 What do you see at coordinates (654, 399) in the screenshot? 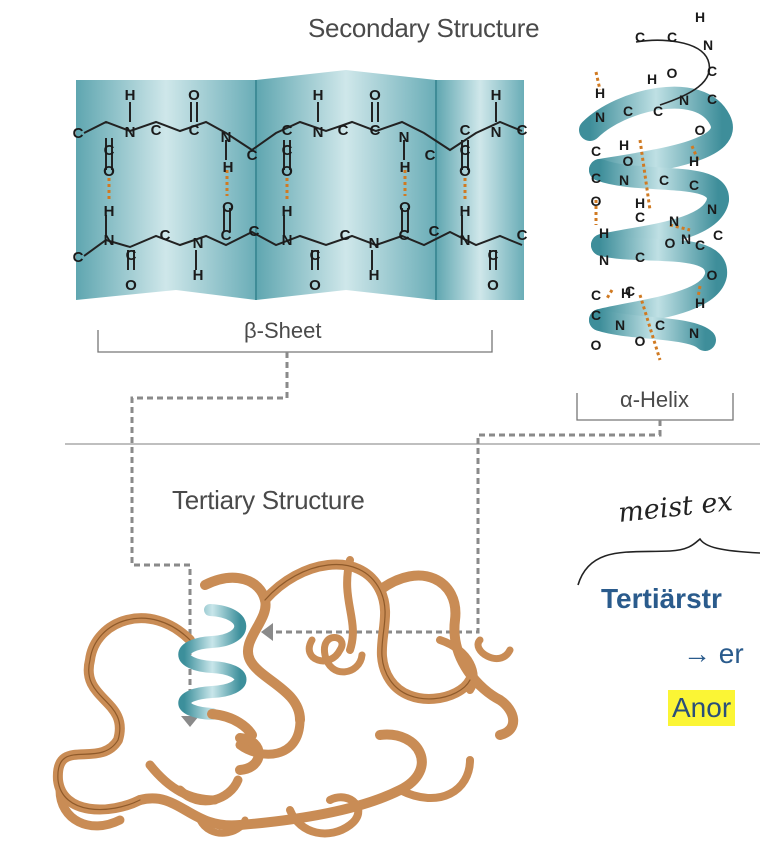
I see `alpha-helix-label: α-Helix` at bounding box center [654, 399].